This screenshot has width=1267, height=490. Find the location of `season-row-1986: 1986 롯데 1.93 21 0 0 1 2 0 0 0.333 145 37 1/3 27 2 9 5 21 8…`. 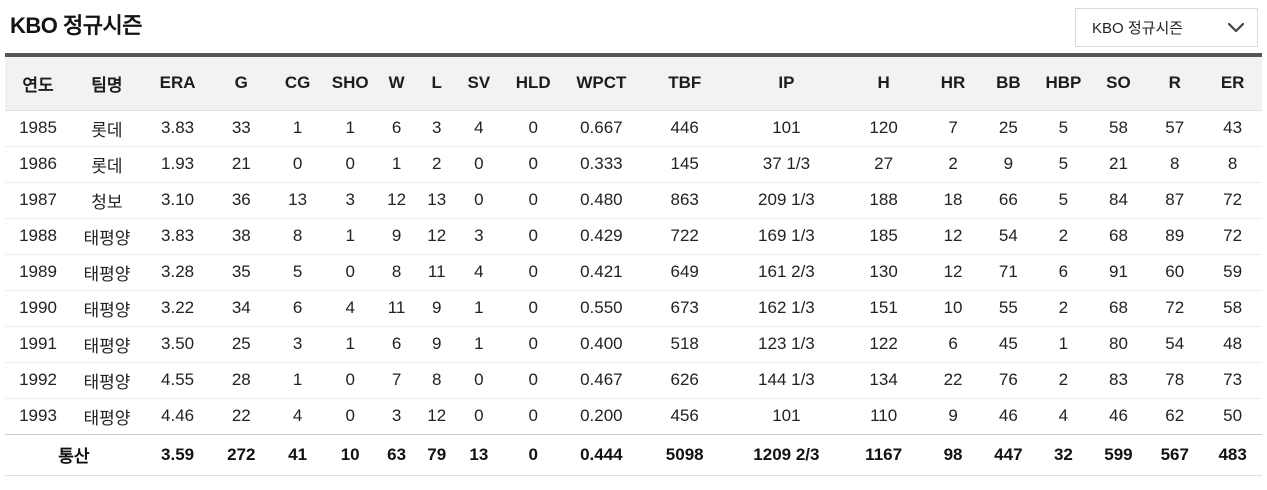

season-row-1986: 1986 롯데 1.93 21 0 0 1 2 0 0 0.333 145 37 1/3 27 2 9 5 21 8… is located at coordinates (633, 164).